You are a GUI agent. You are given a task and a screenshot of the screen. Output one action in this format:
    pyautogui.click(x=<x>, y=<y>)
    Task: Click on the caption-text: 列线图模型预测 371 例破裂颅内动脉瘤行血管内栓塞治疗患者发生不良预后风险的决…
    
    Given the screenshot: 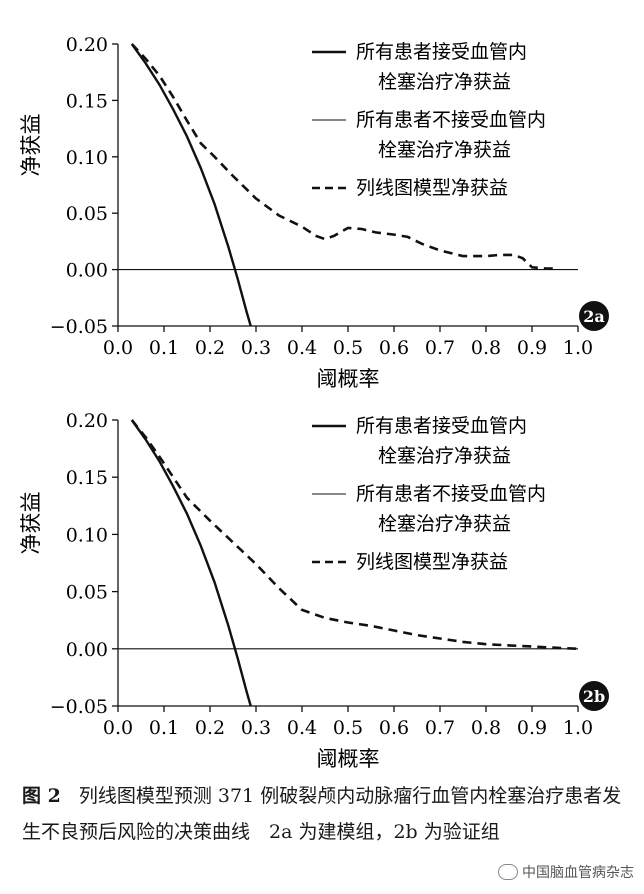 What is the action you would take?
    pyautogui.click(x=322, y=814)
    